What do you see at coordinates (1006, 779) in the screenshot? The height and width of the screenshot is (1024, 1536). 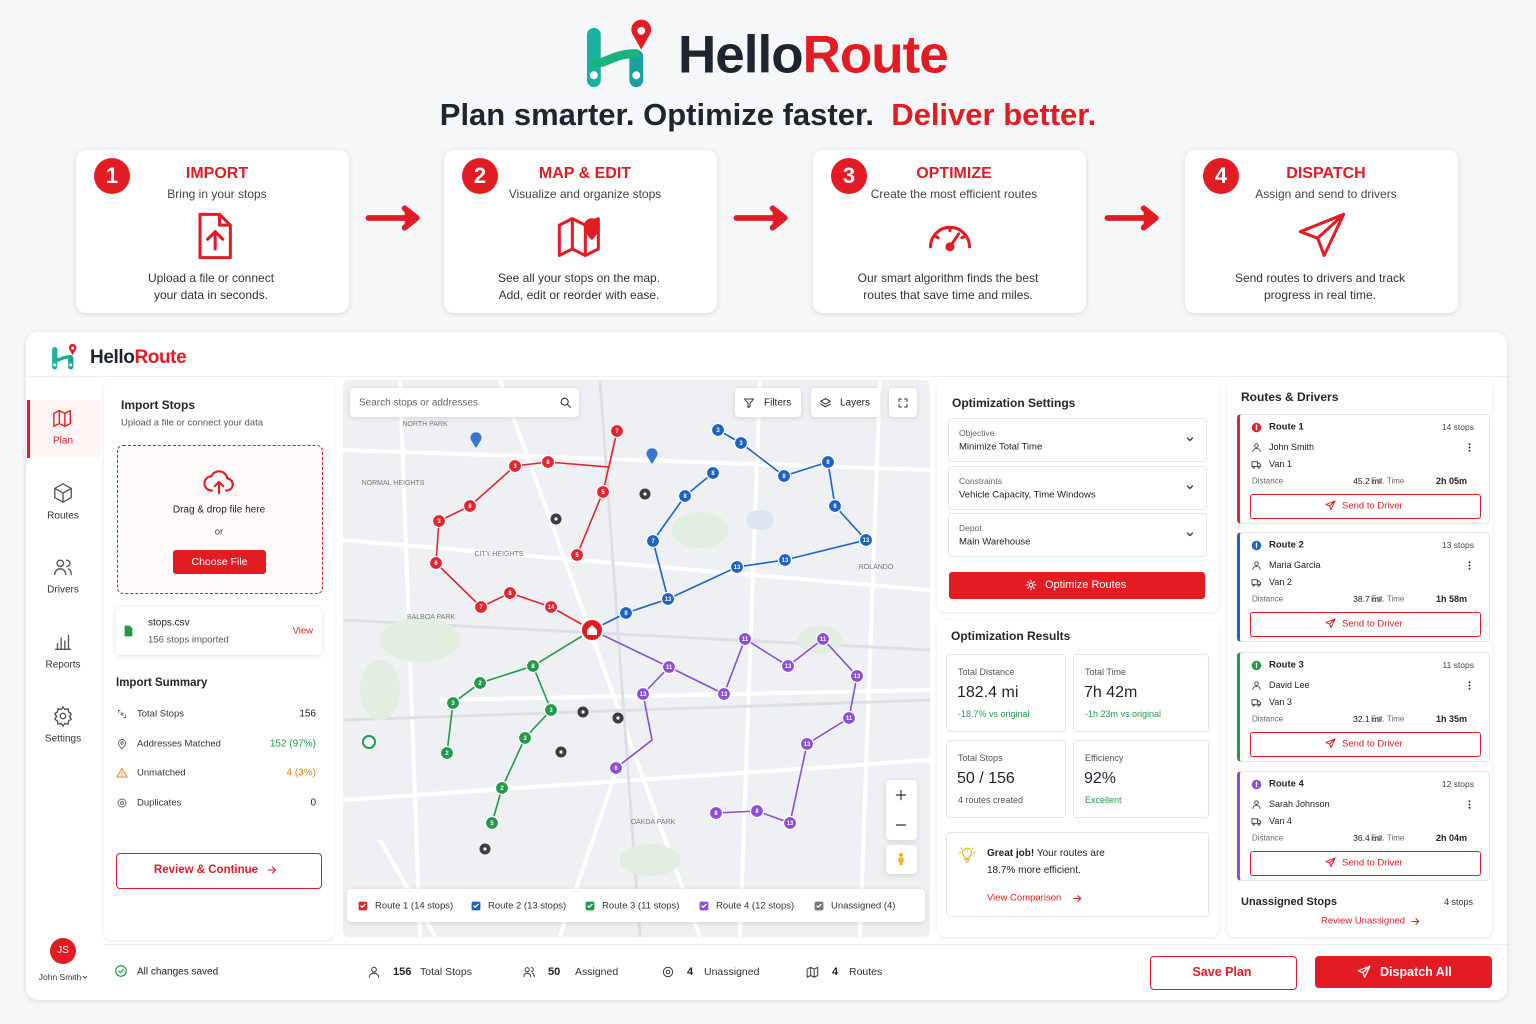 I see `result-card` at bounding box center [1006, 779].